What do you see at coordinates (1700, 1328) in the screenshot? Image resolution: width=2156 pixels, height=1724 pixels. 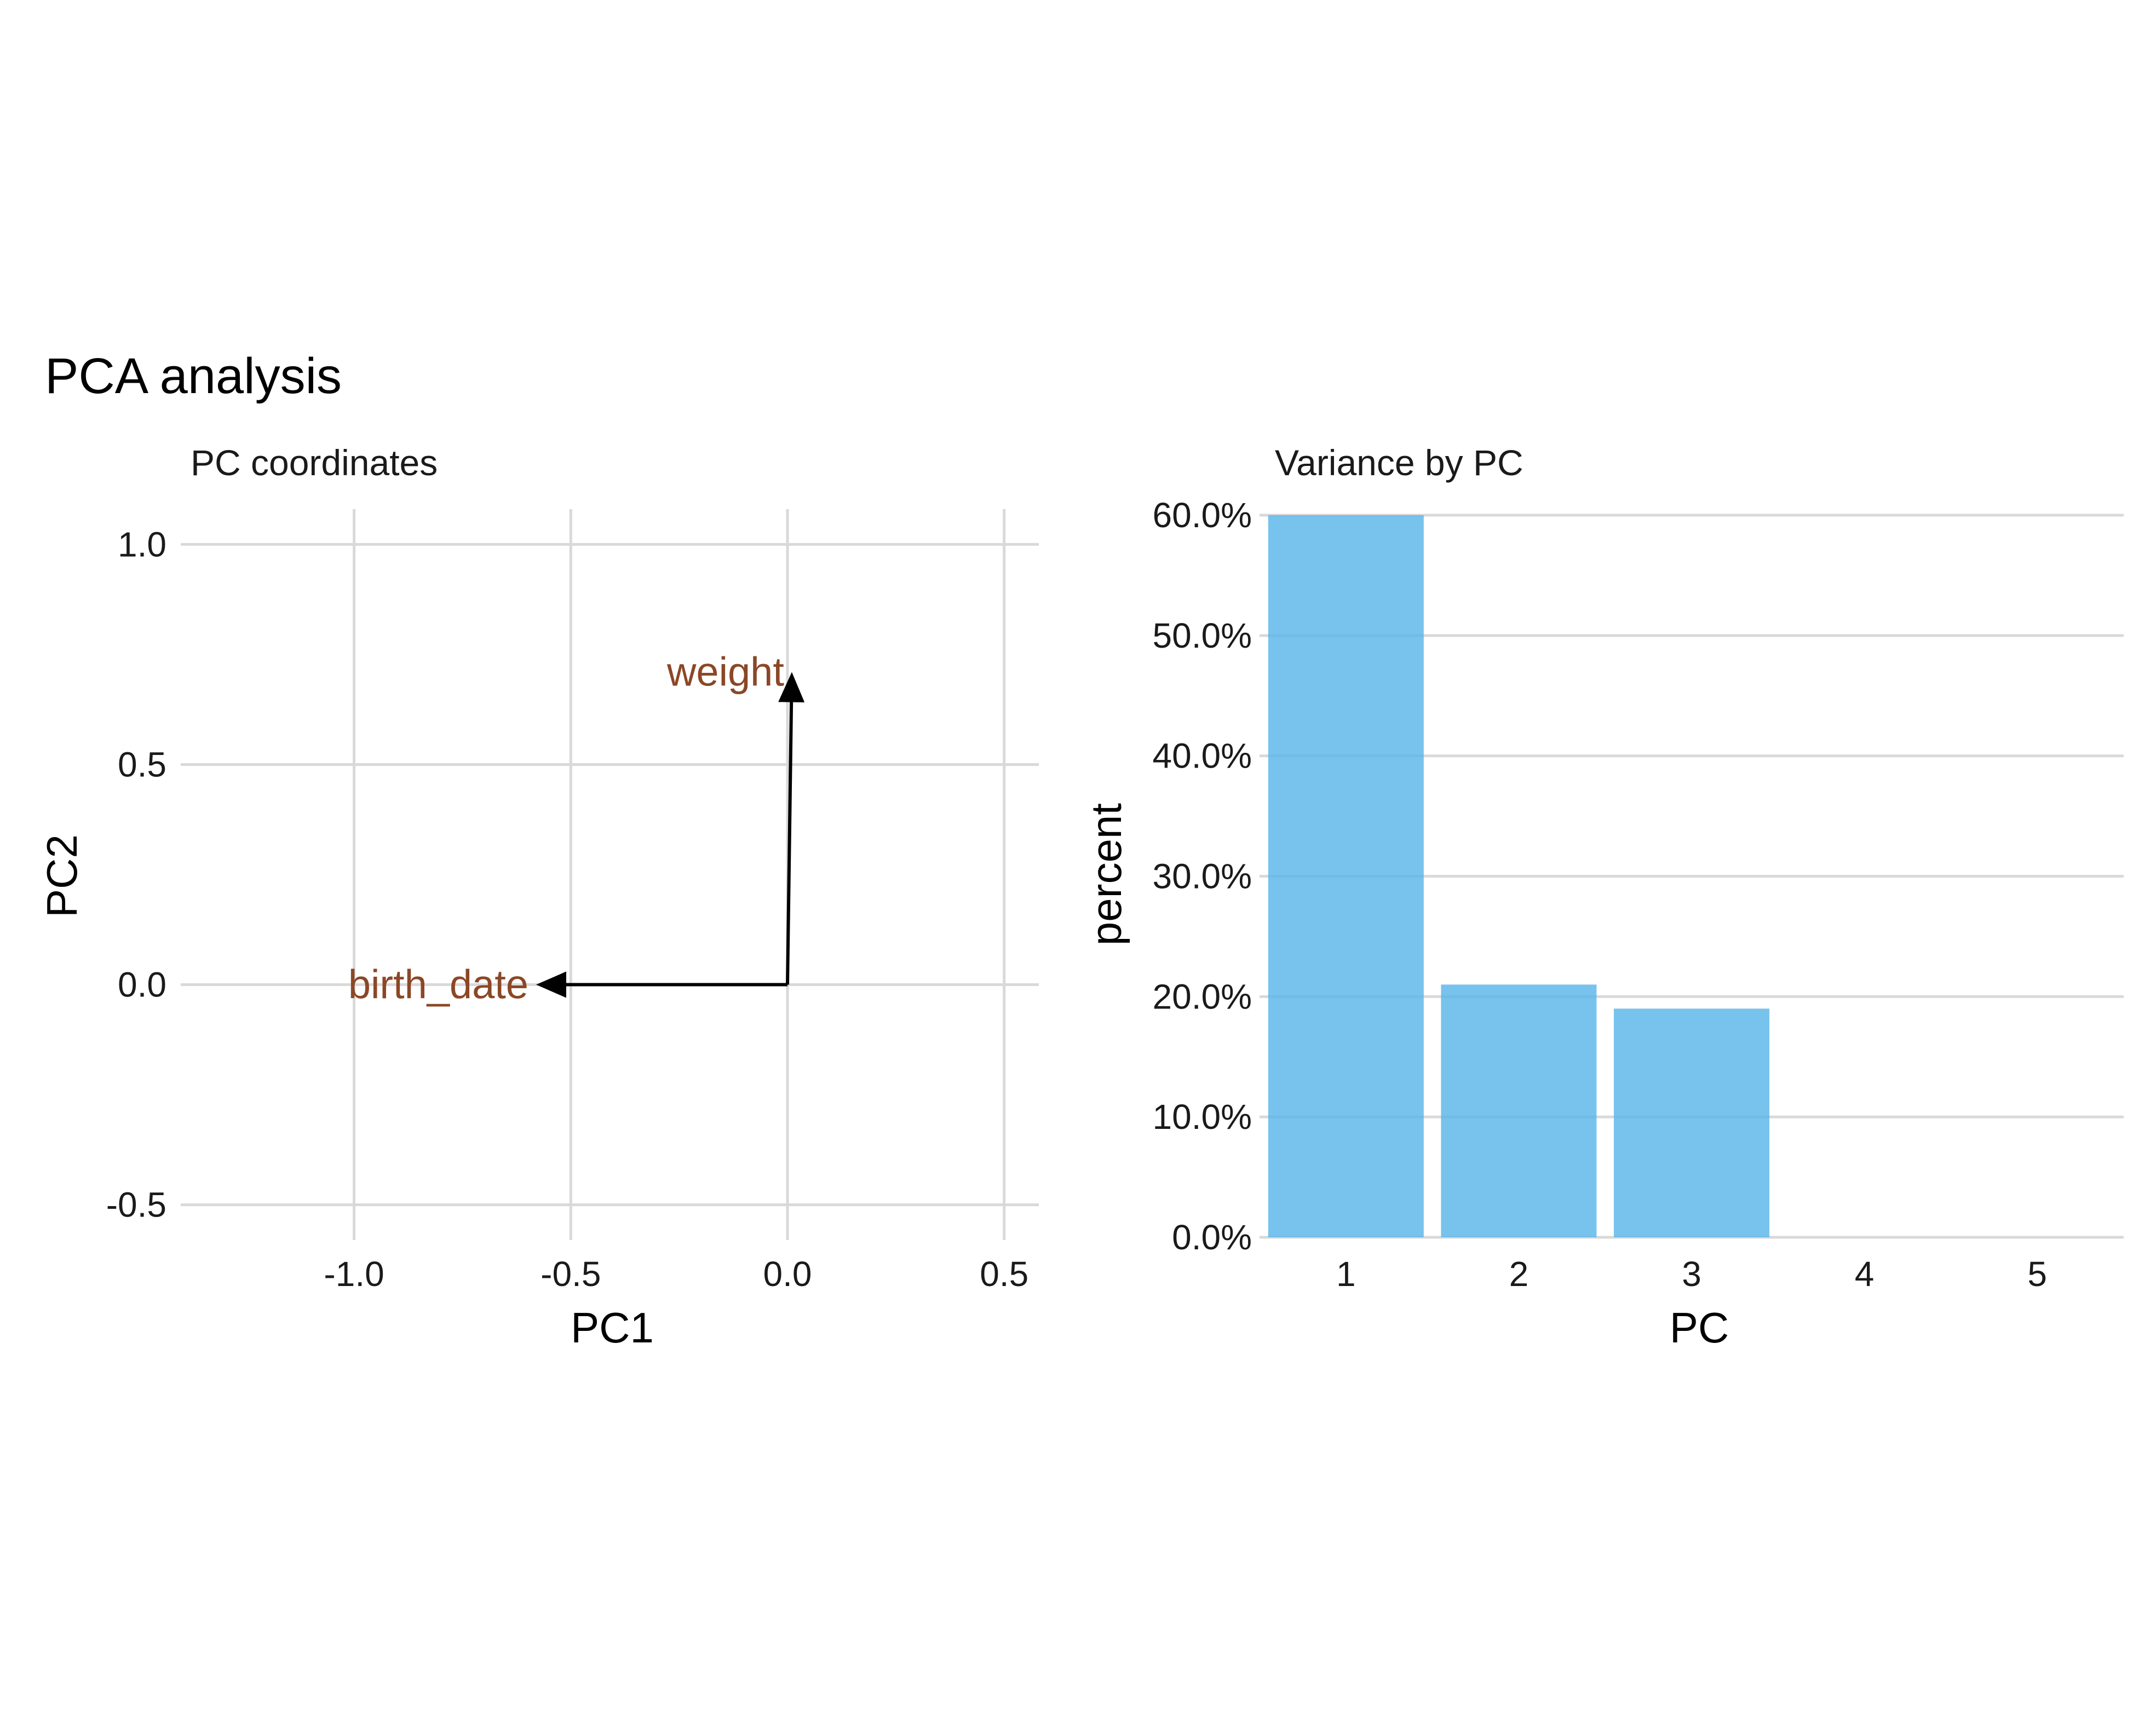 I see `x-axis-title-pc: PC` at bounding box center [1700, 1328].